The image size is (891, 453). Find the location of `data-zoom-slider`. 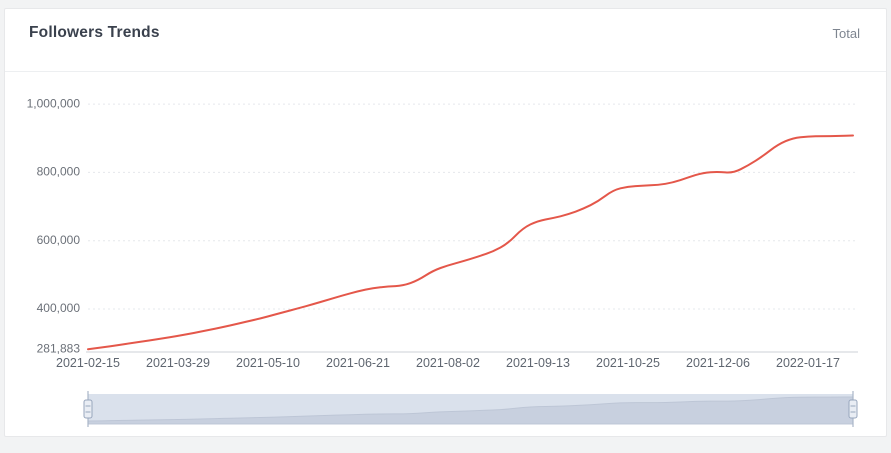

data-zoom-slider is located at coordinates (470, 409).